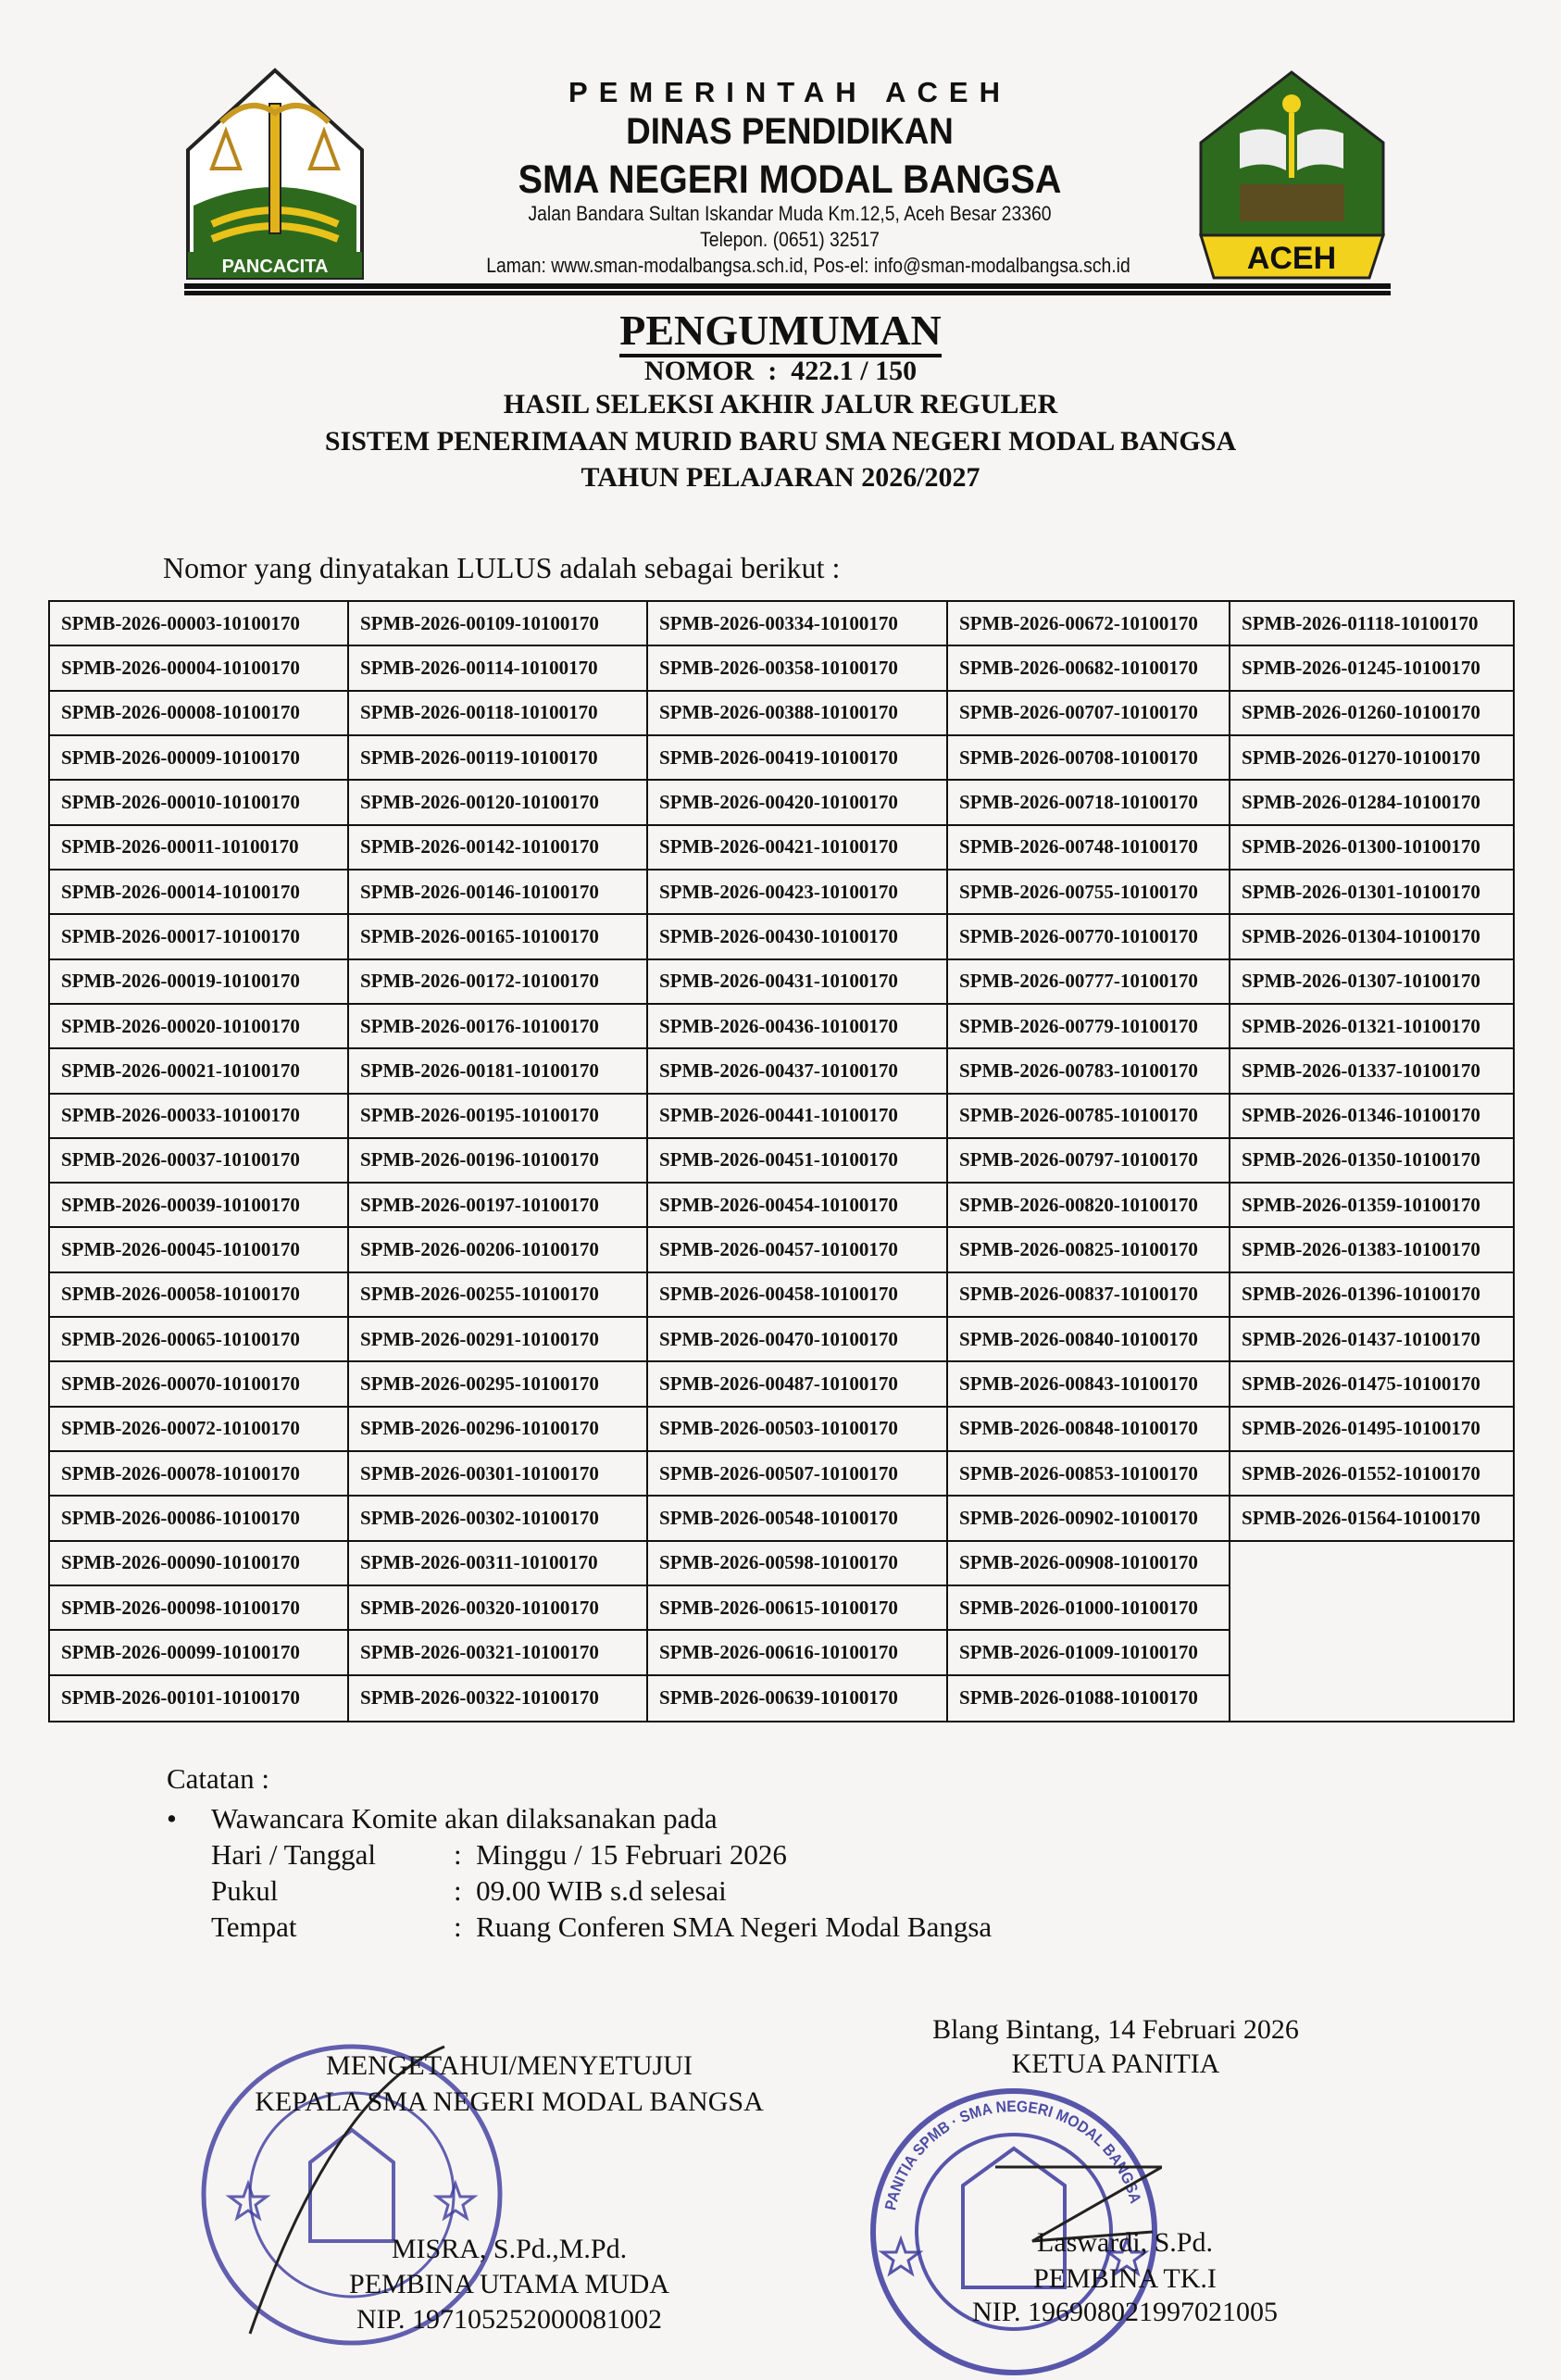 This screenshot has height=2380, width=1561. What do you see at coordinates (199, 1653) in the screenshot?
I see `passed-number-cell: SPMB-2026-00099-10100170` at bounding box center [199, 1653].